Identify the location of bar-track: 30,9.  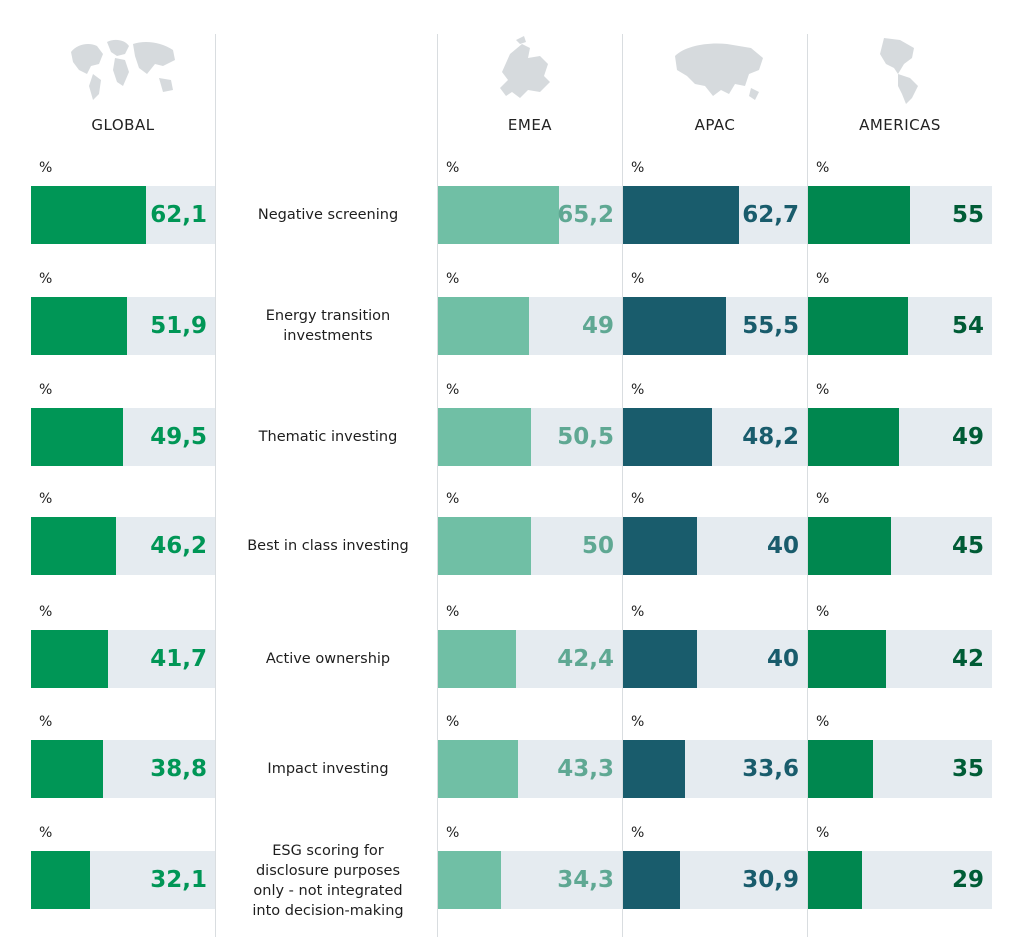
(715, 880).